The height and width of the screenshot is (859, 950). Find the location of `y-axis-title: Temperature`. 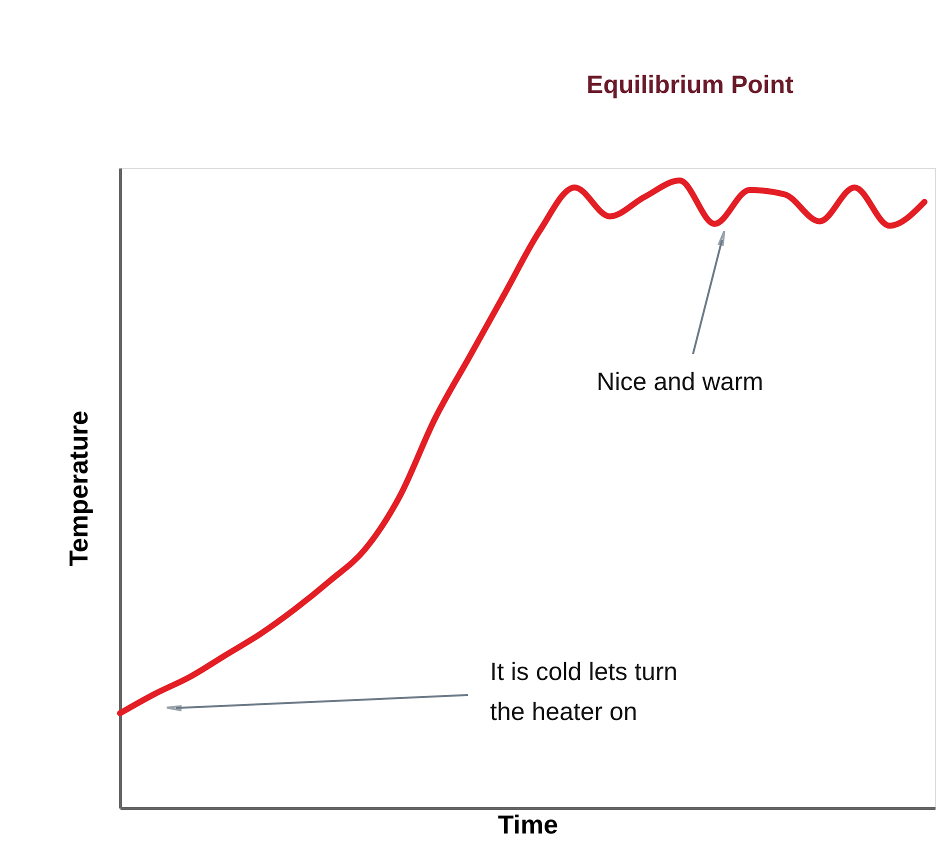

y-axis-title: Temperature is located at coordinates (79, 488).